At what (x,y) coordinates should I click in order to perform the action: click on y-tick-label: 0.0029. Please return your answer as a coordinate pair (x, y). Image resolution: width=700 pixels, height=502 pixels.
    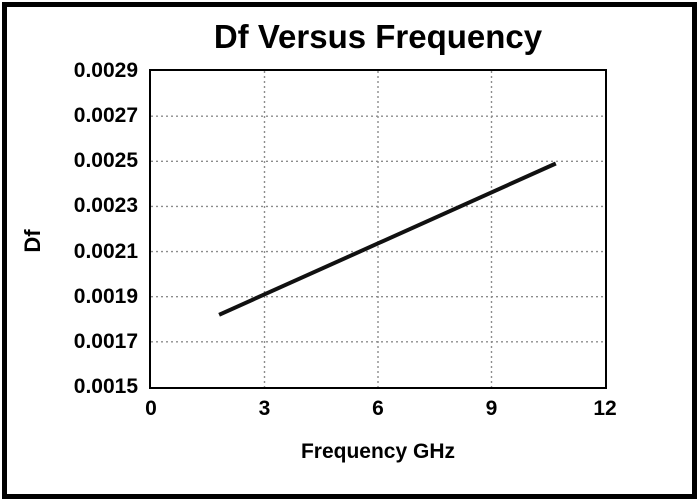
    Looking at the image, I should click on (105, 70).